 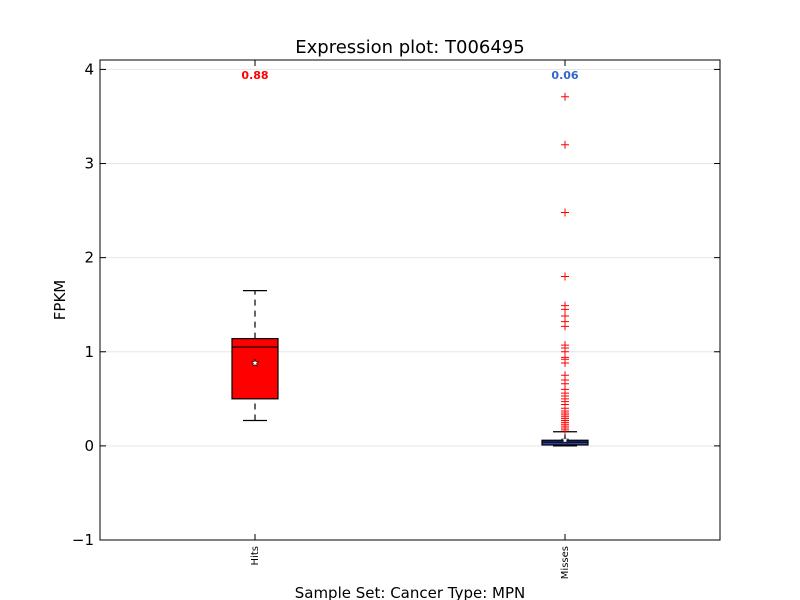 What do you see at coordinates (60, 300) in the screenshot?
I see `y-axis-label: FPKM` at bounding box center [60, 300].